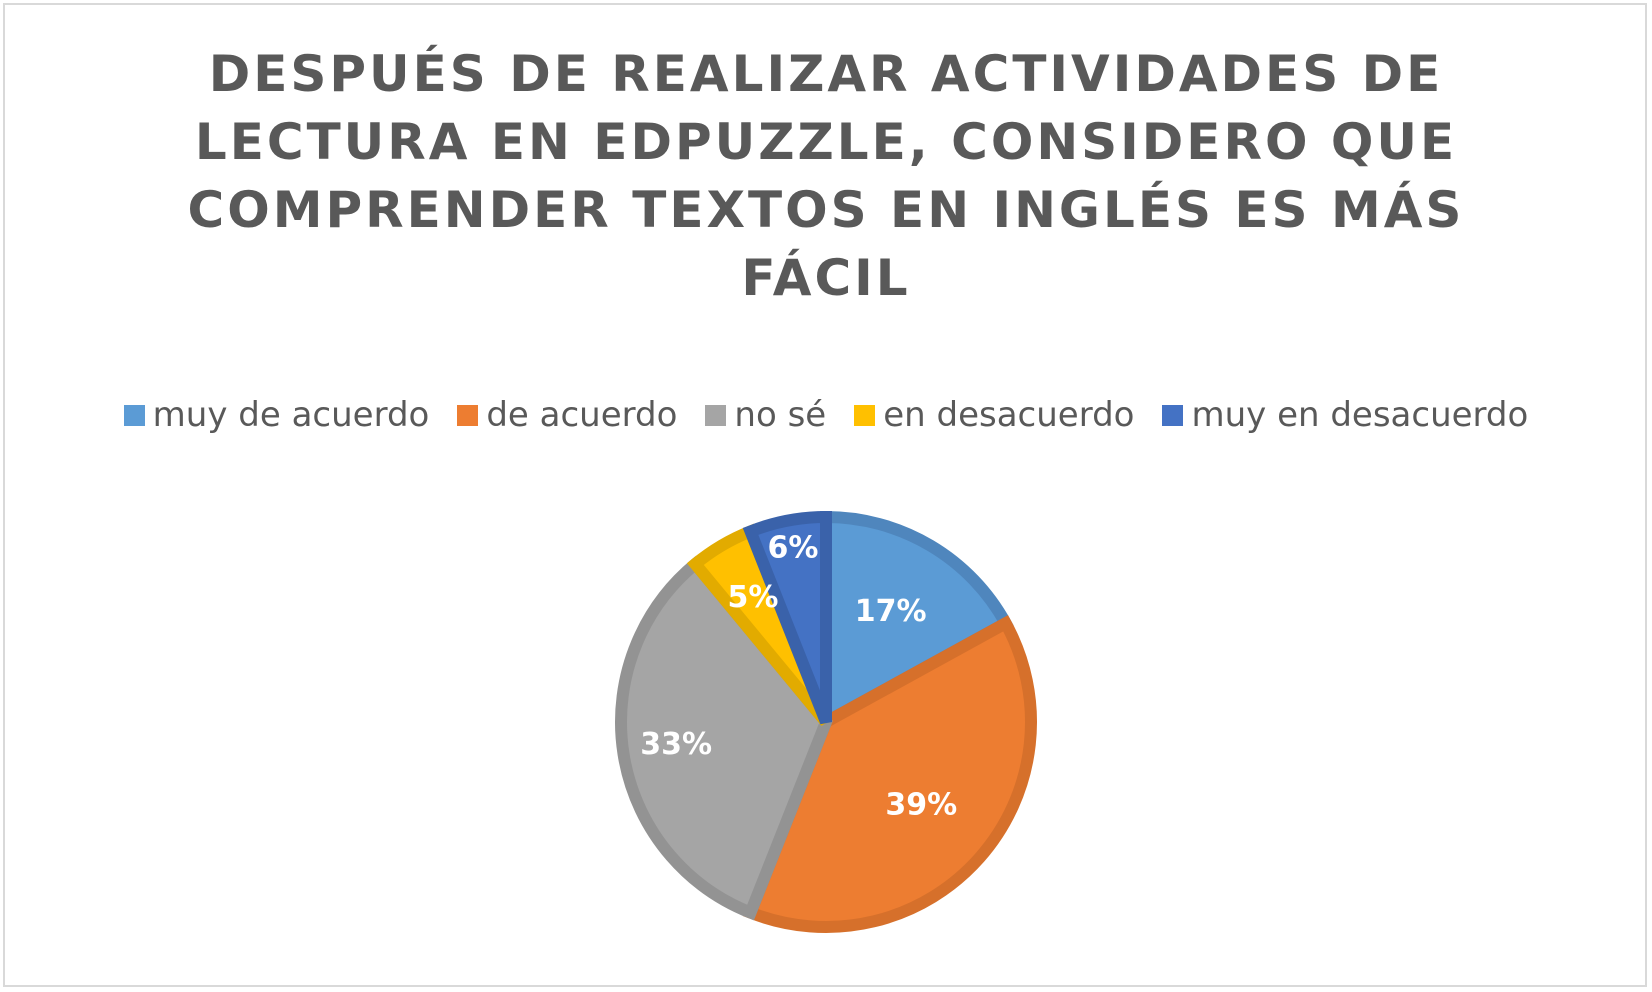 Image resolution: width=1652 pixels, height=992 pixels. Describe the element at coordinates (1360, 415) in the screenshot. I see `legend-label-muy-en-desacuerdo: muy en desacuerdo` at that location.